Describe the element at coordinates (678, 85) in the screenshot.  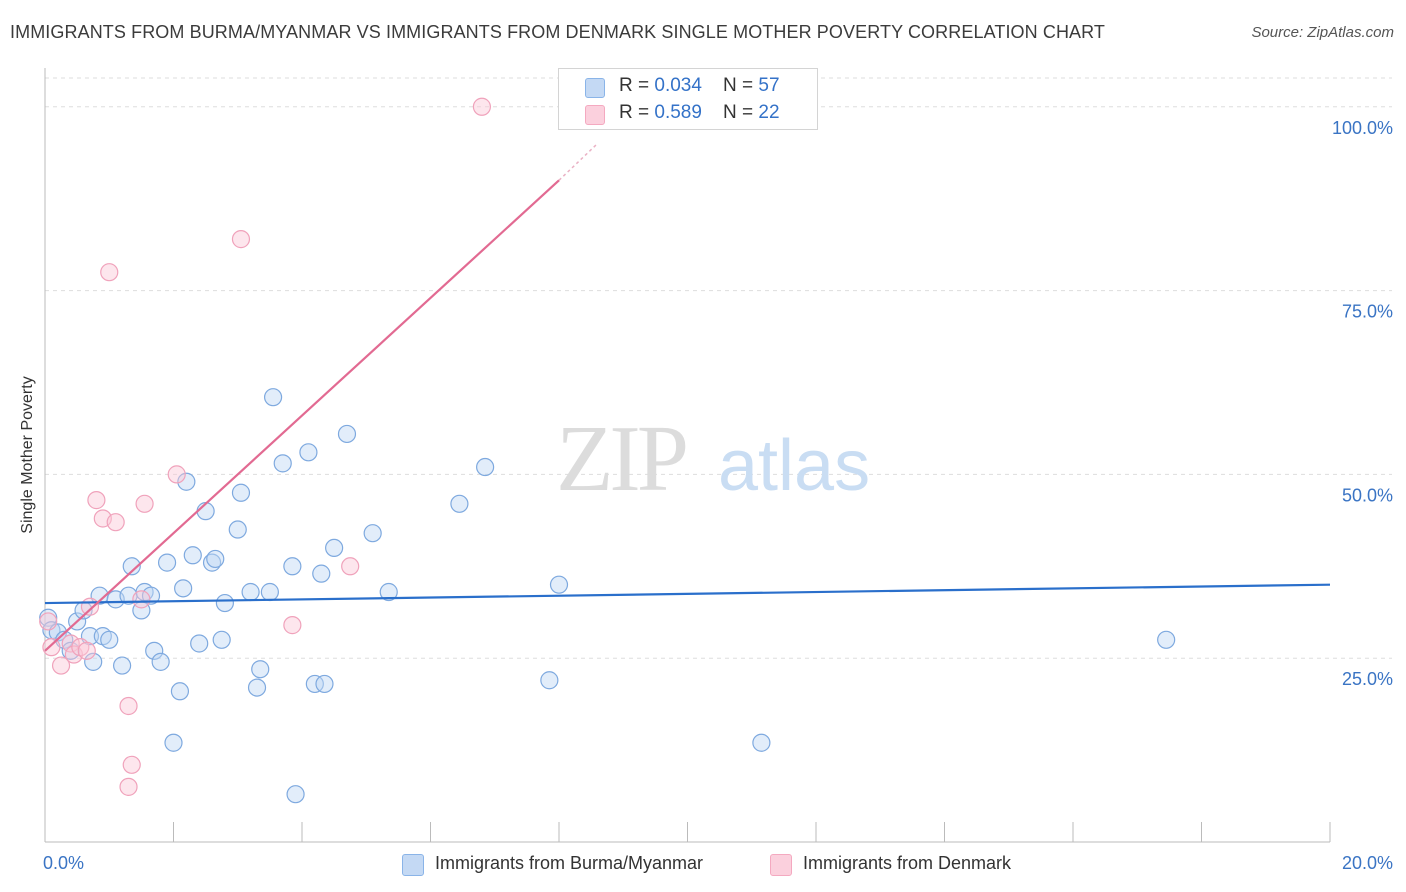
I see `legend-r-value: 0.034` at that location.